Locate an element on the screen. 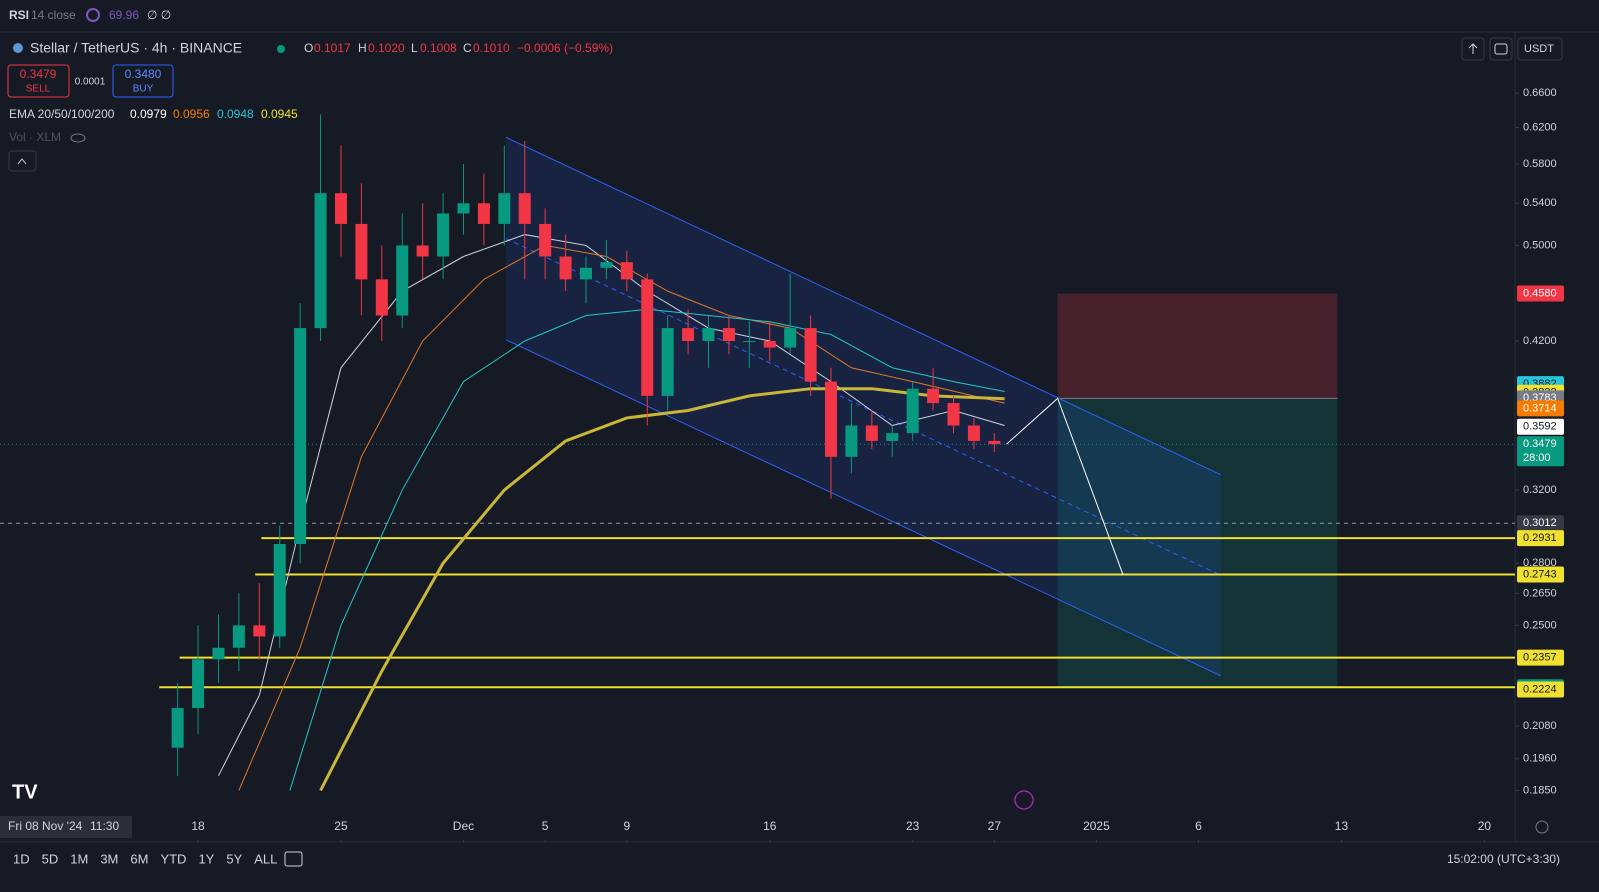  x-tick-label: 2025 is located at coordinates (1096, 826).